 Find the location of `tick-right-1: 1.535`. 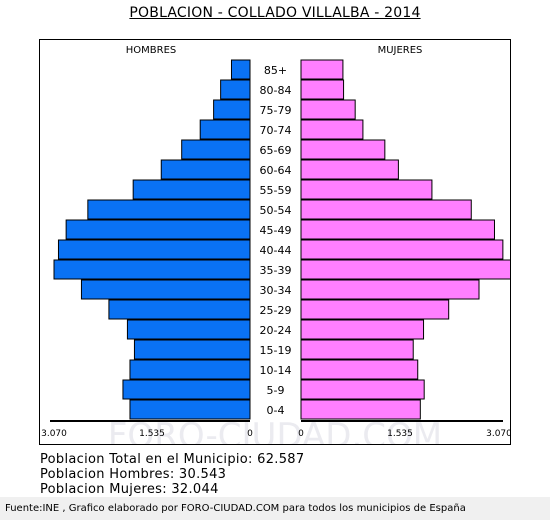

tick-right-1: 1.535 is located at coordinates (400, 434).